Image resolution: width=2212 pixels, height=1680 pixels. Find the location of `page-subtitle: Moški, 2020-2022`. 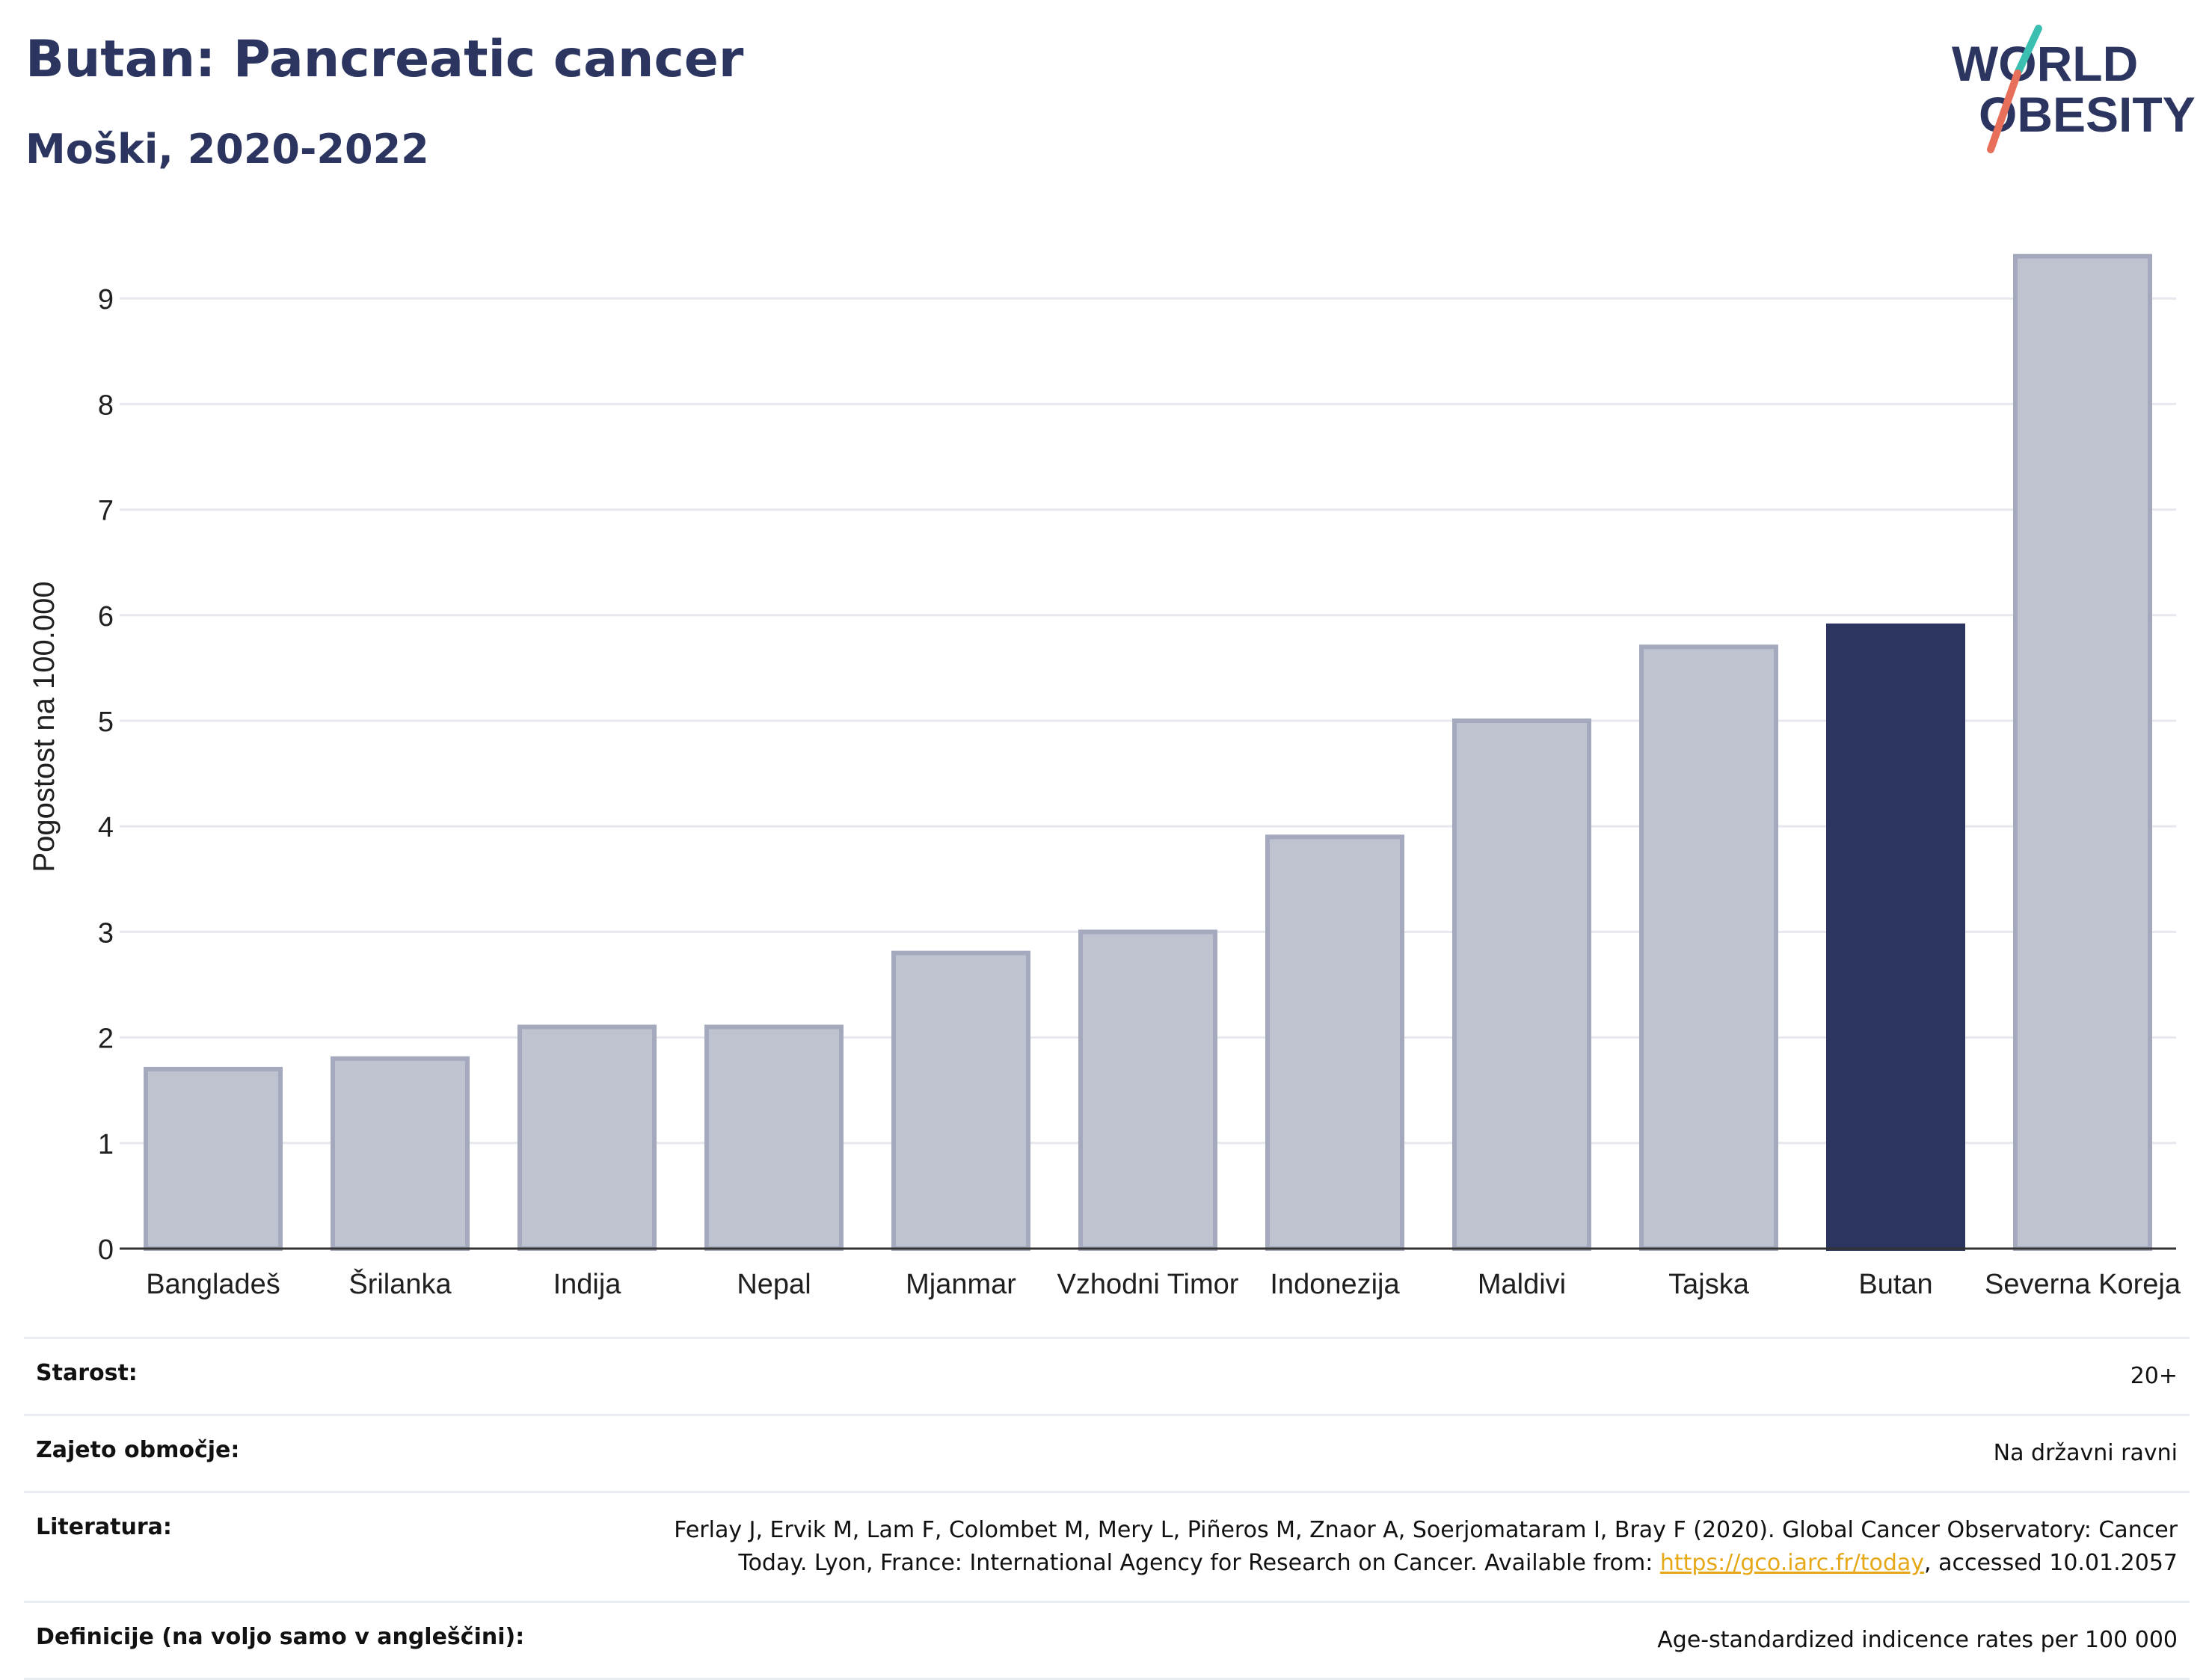

page-subtitle: Moški, 2020-2022 is located at coordinates (227, 149).